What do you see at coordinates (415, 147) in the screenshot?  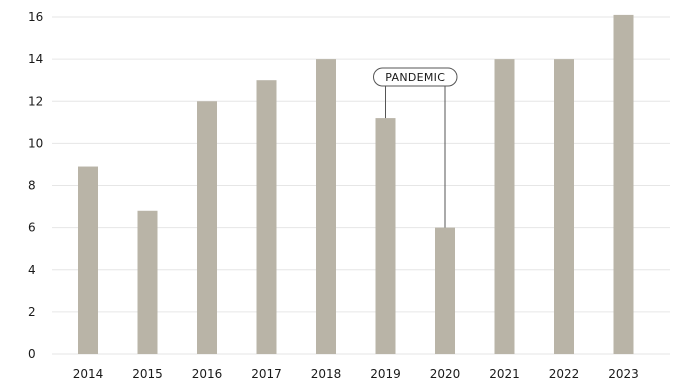 I see `annotation: PANDEMIC` at bounding box center [415, 147].